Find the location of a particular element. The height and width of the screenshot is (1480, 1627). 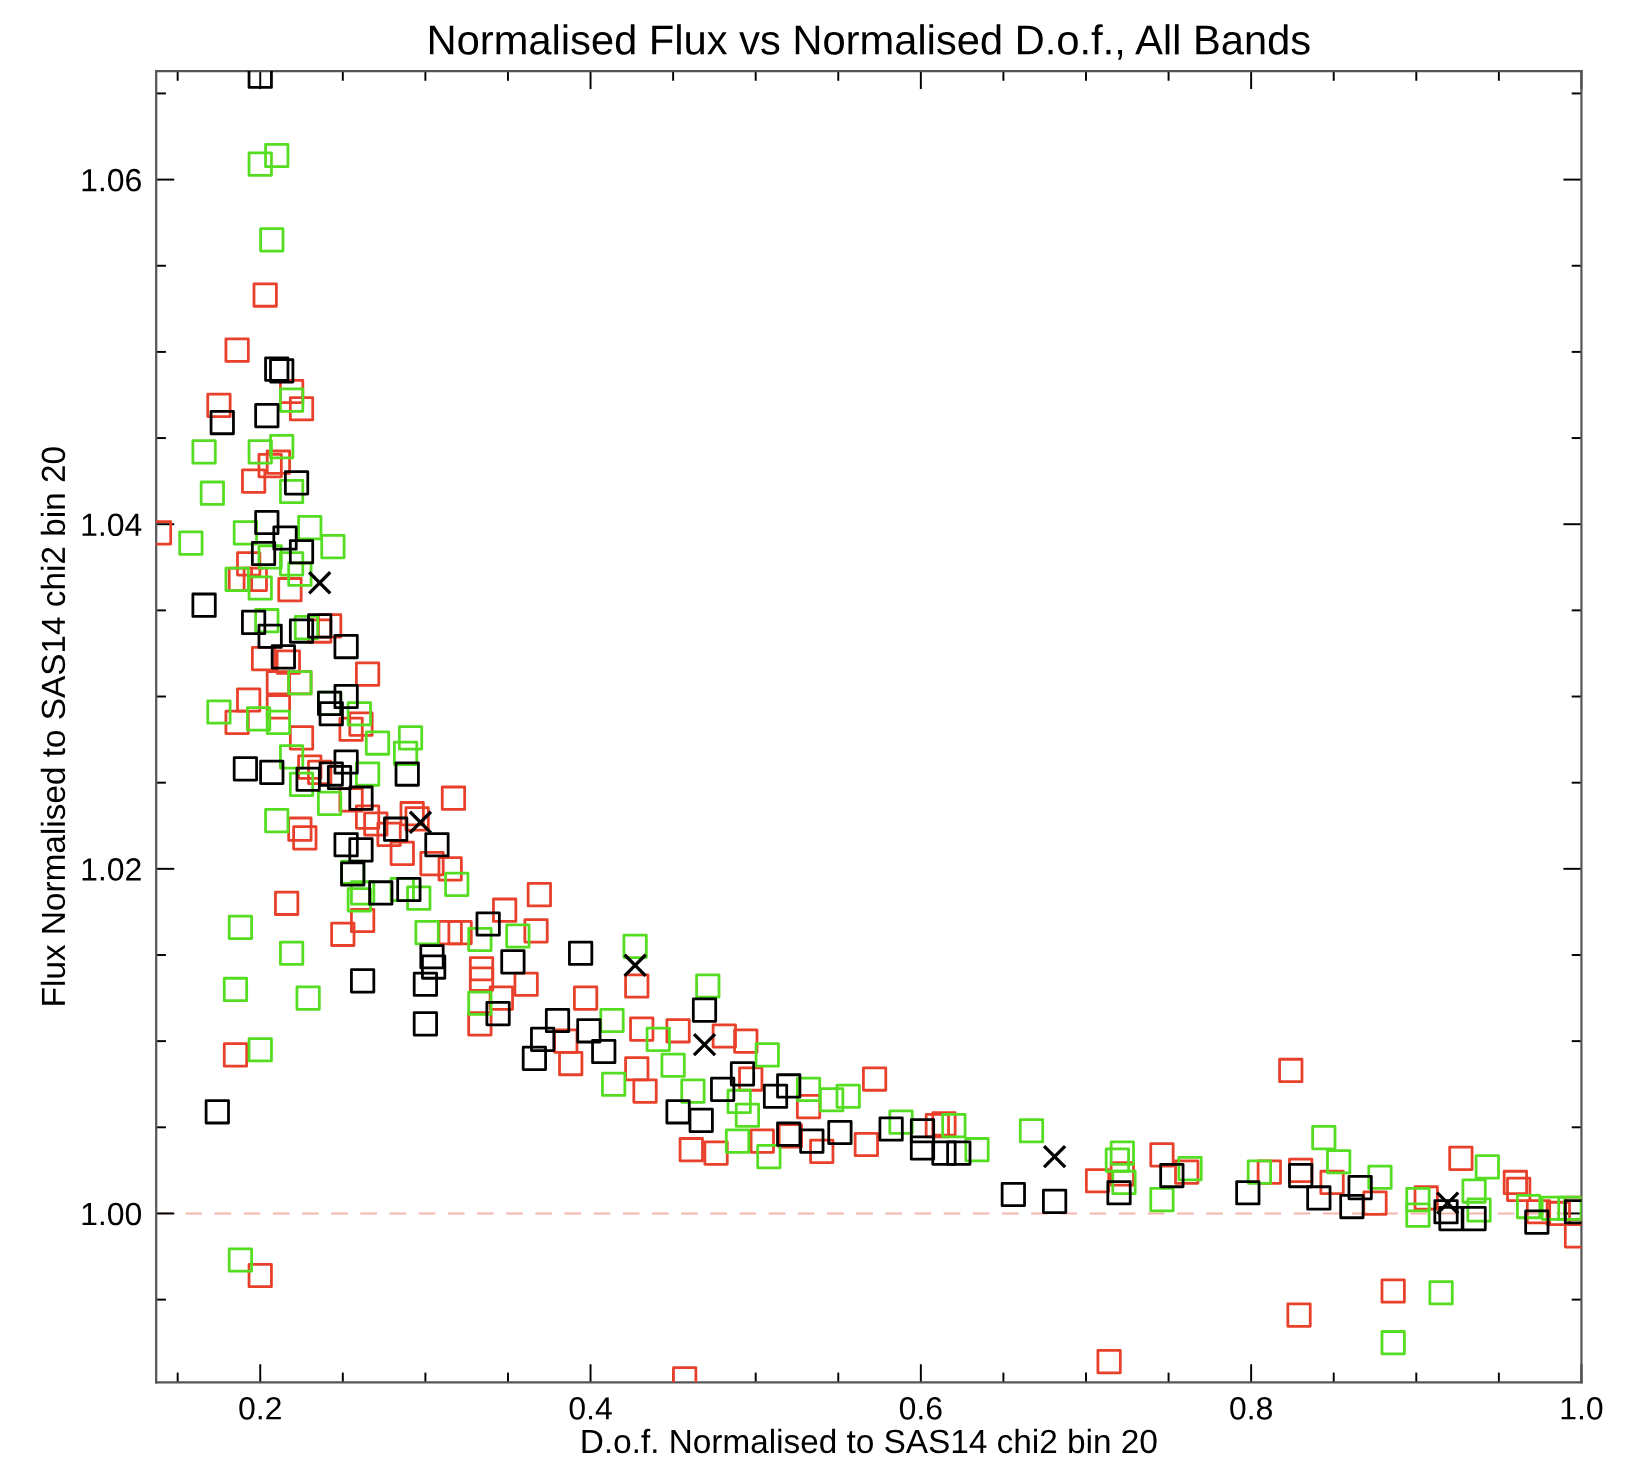

y-tick-label: 1.02 is located at coordinates (111, 869).